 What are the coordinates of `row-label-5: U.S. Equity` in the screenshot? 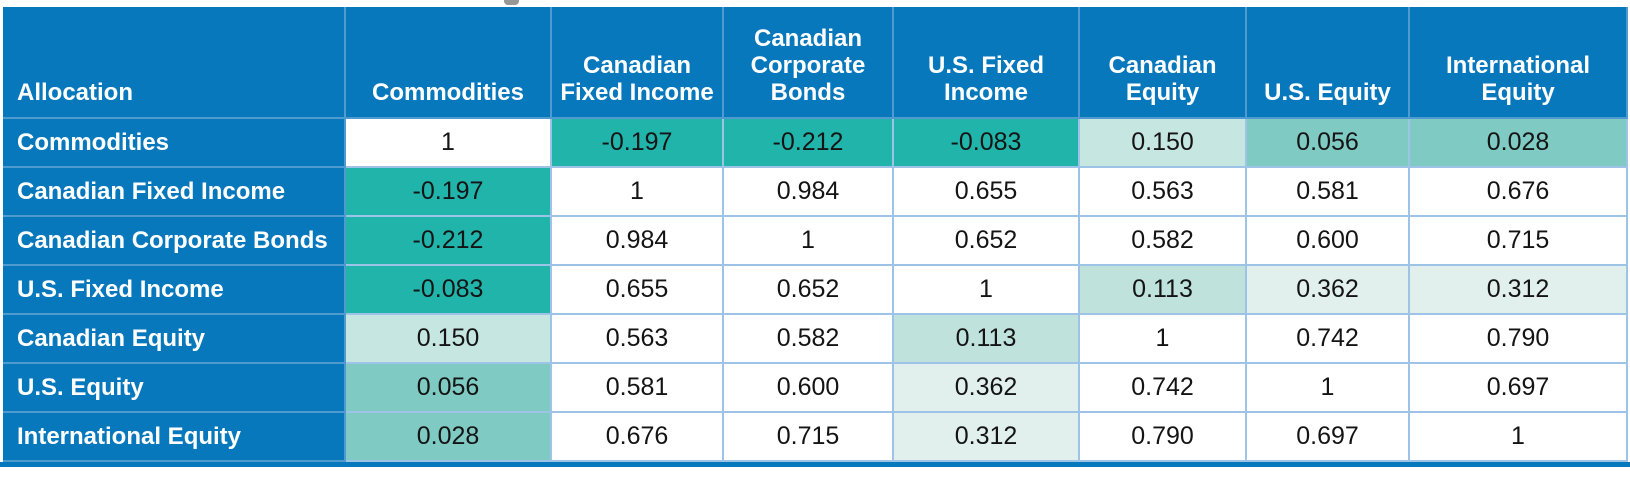 It's located at (174, 387).